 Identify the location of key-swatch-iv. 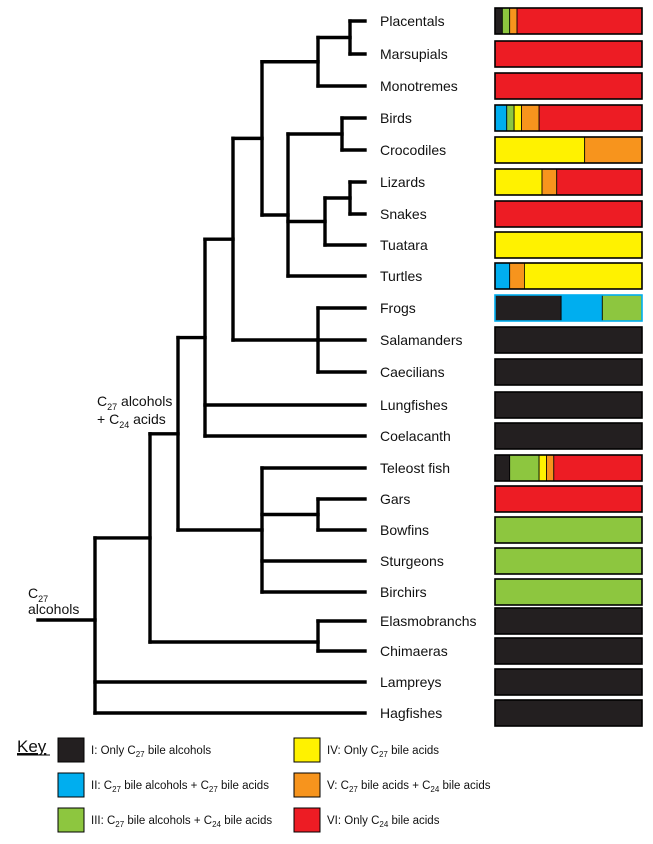
(307, 750).